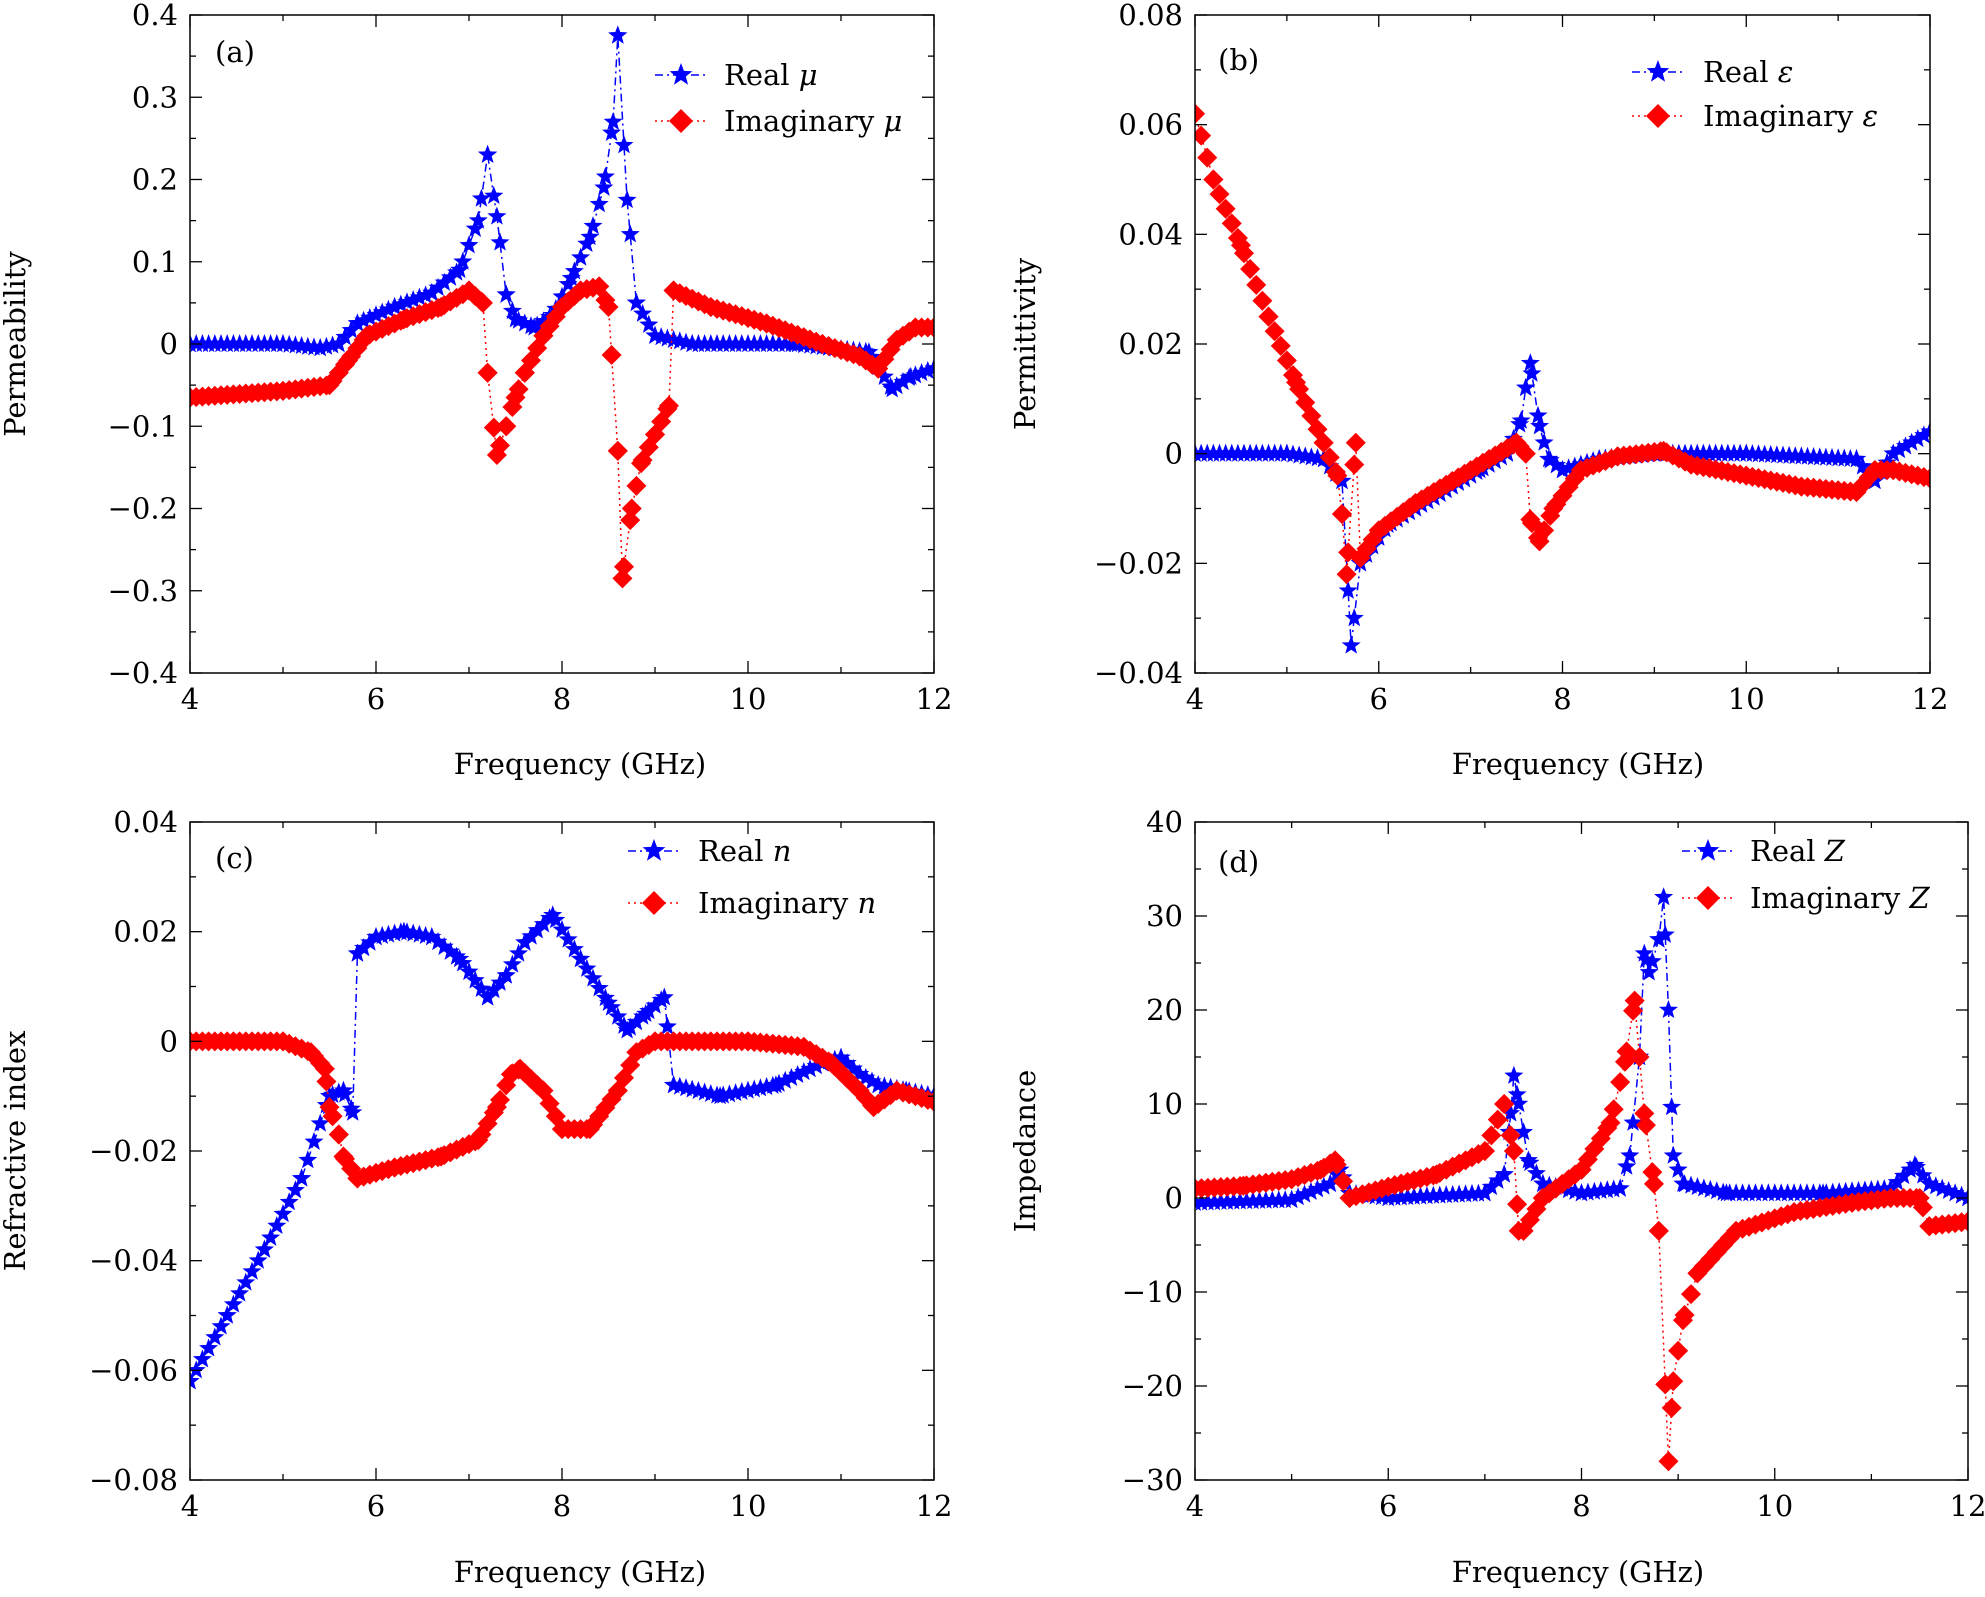 The image size is (1985, 1597). Describe the element at coordinates (1388, 1506) in the screenshot. I see `x-tick-label: 6` at that location.